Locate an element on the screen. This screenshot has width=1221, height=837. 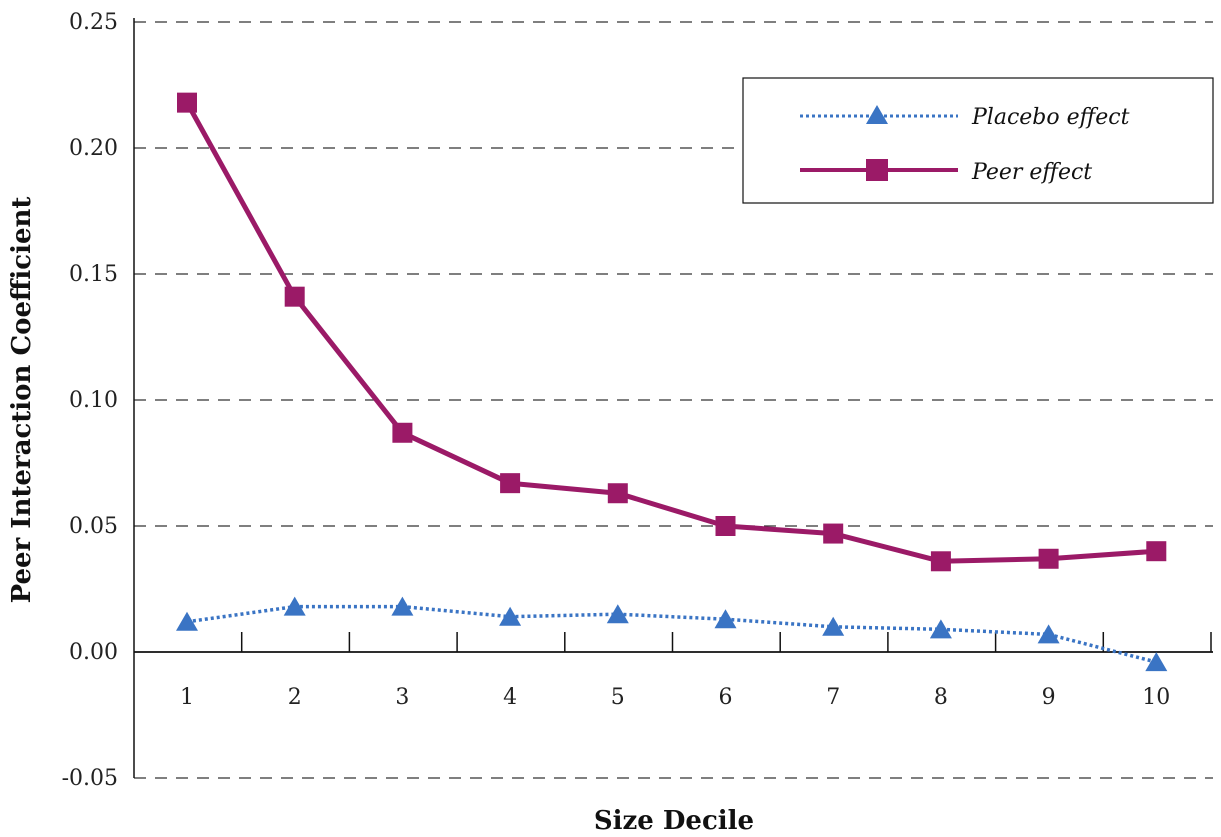
legend-label-peer: Peer effect is located at coordinates (1031, 172).